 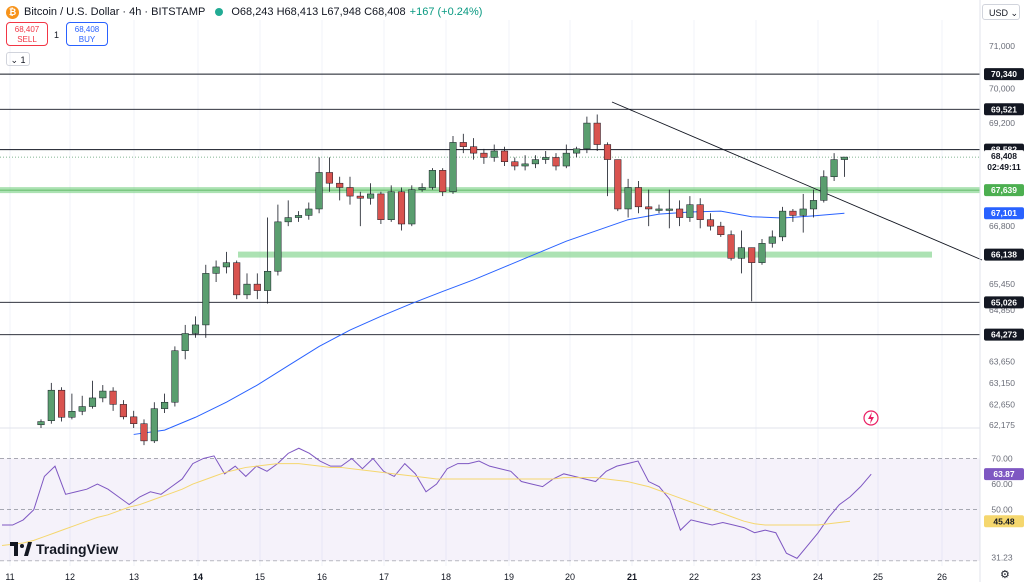 What do you see at coordinates (818, 577) in the screenshot?
I see `time-tick-label: 24` at bounding box center [818, 577].